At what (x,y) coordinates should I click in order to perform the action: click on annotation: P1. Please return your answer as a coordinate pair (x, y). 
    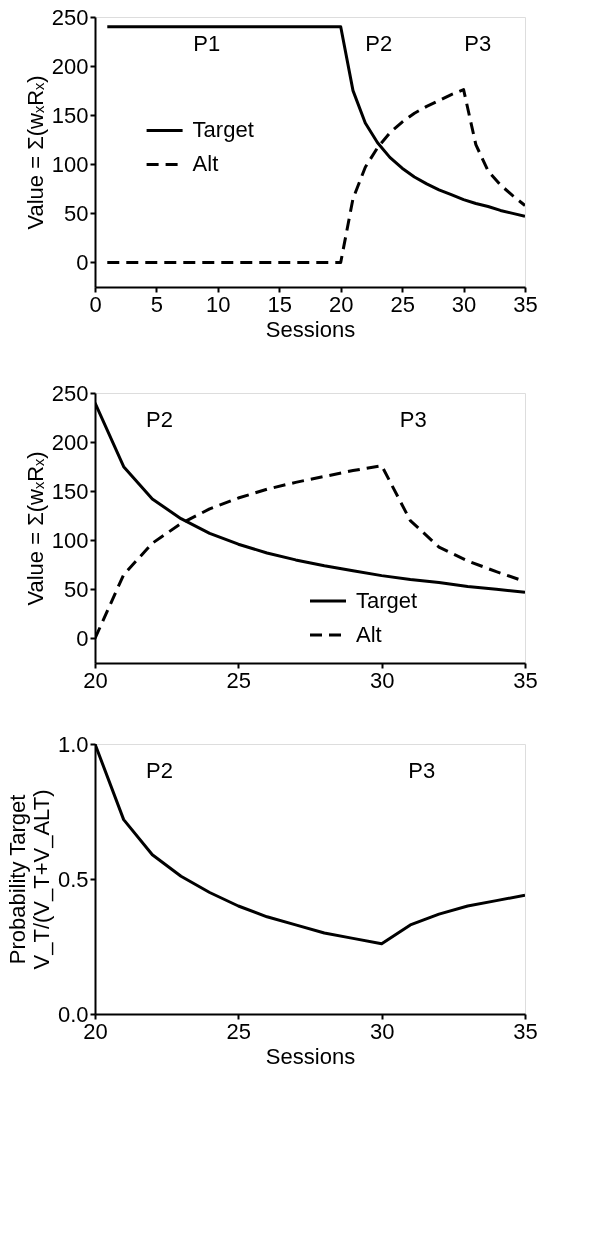
    Looking at the image, I should click on (207, 43).